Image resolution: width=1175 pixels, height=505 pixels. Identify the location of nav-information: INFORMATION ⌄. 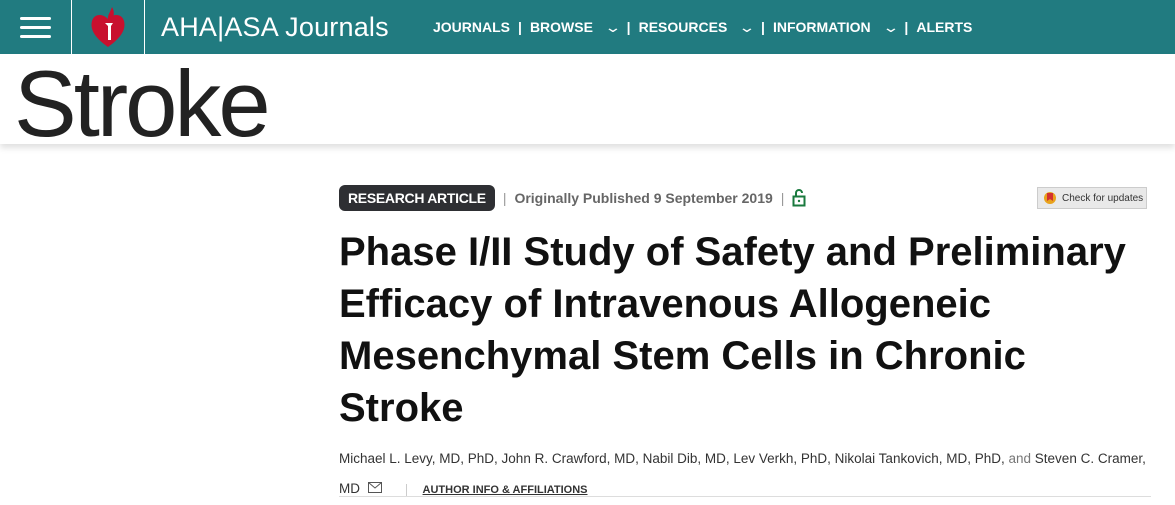
(836, 27).